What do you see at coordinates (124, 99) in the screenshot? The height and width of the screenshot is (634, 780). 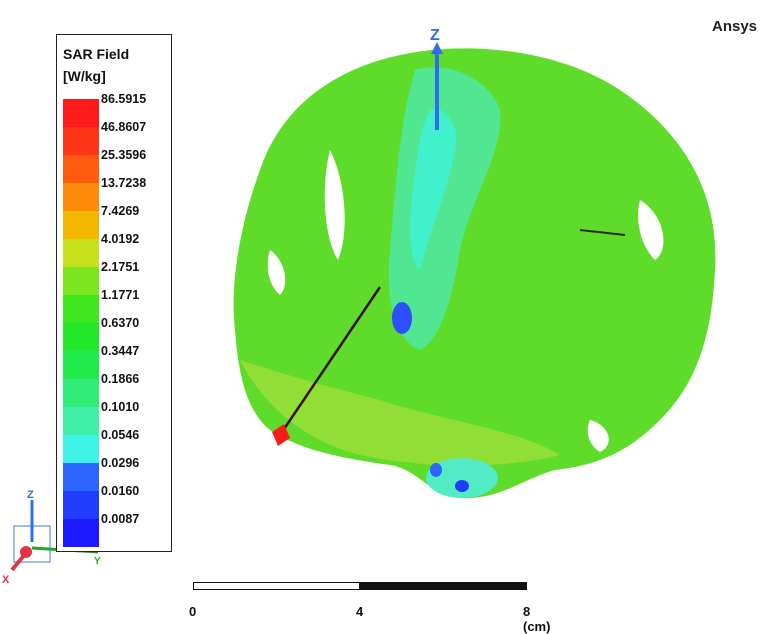 I see `legend-label: 86.5915` at bounding box center [124, 99].